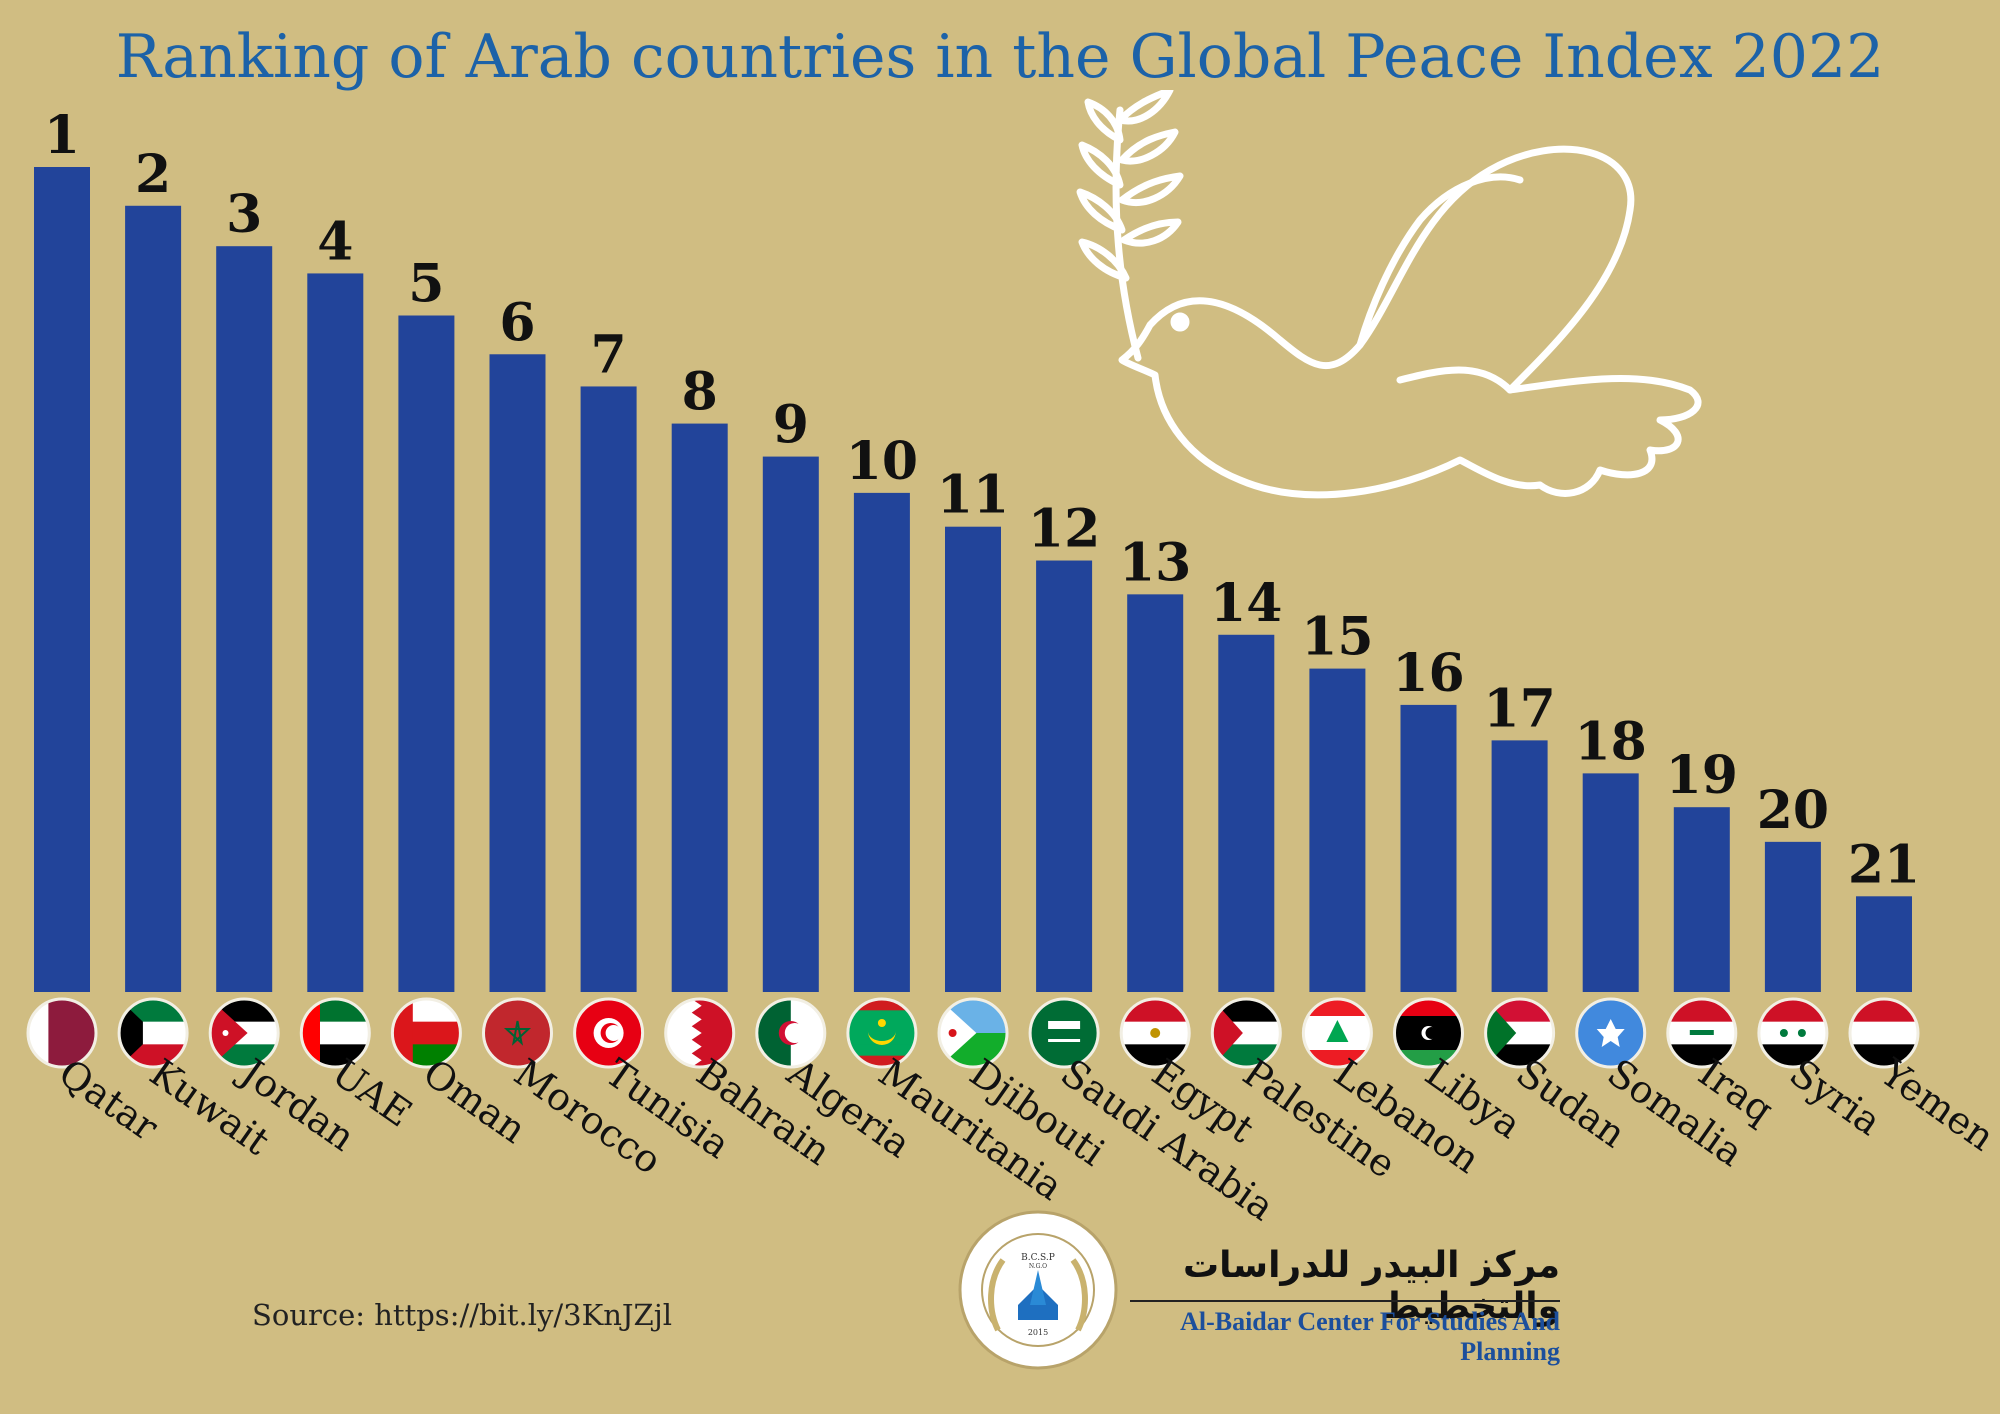  I want to click on rank-label: 3, so click(244, 214).